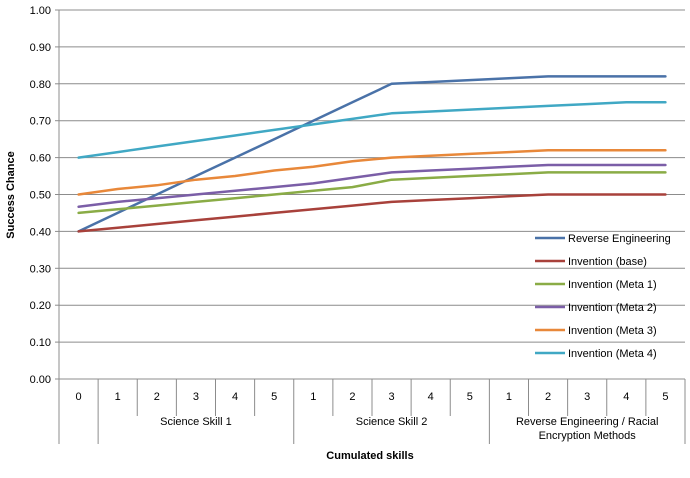 The height and width of the screenshot is (478, 690). What do you see at coordinates (40, 11) in the screenshot?
I see `y-tick-label: 1.00` at bounding box center [40, 11].